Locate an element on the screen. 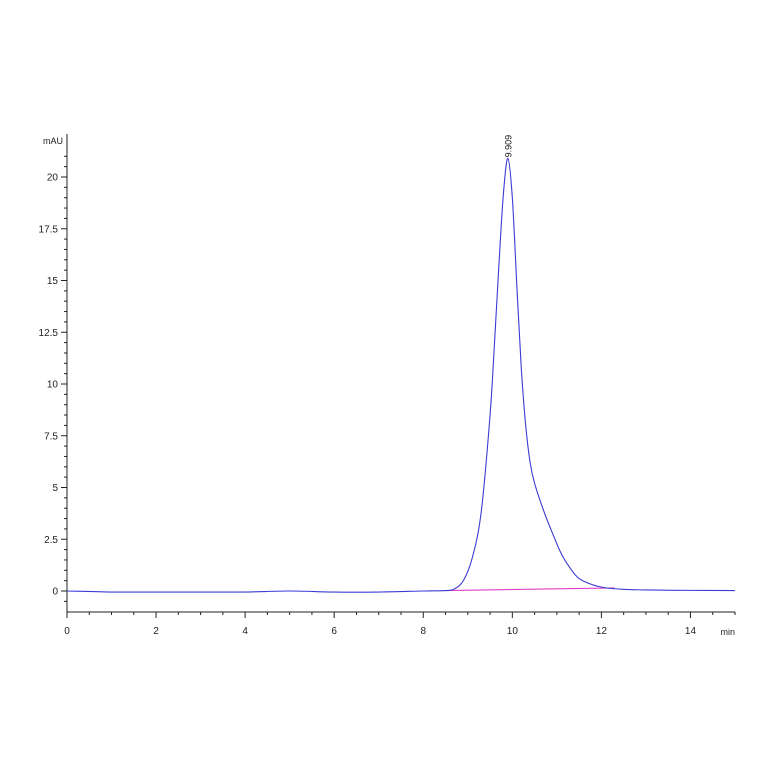  integration-baseline is located at coordinates (530, 589).